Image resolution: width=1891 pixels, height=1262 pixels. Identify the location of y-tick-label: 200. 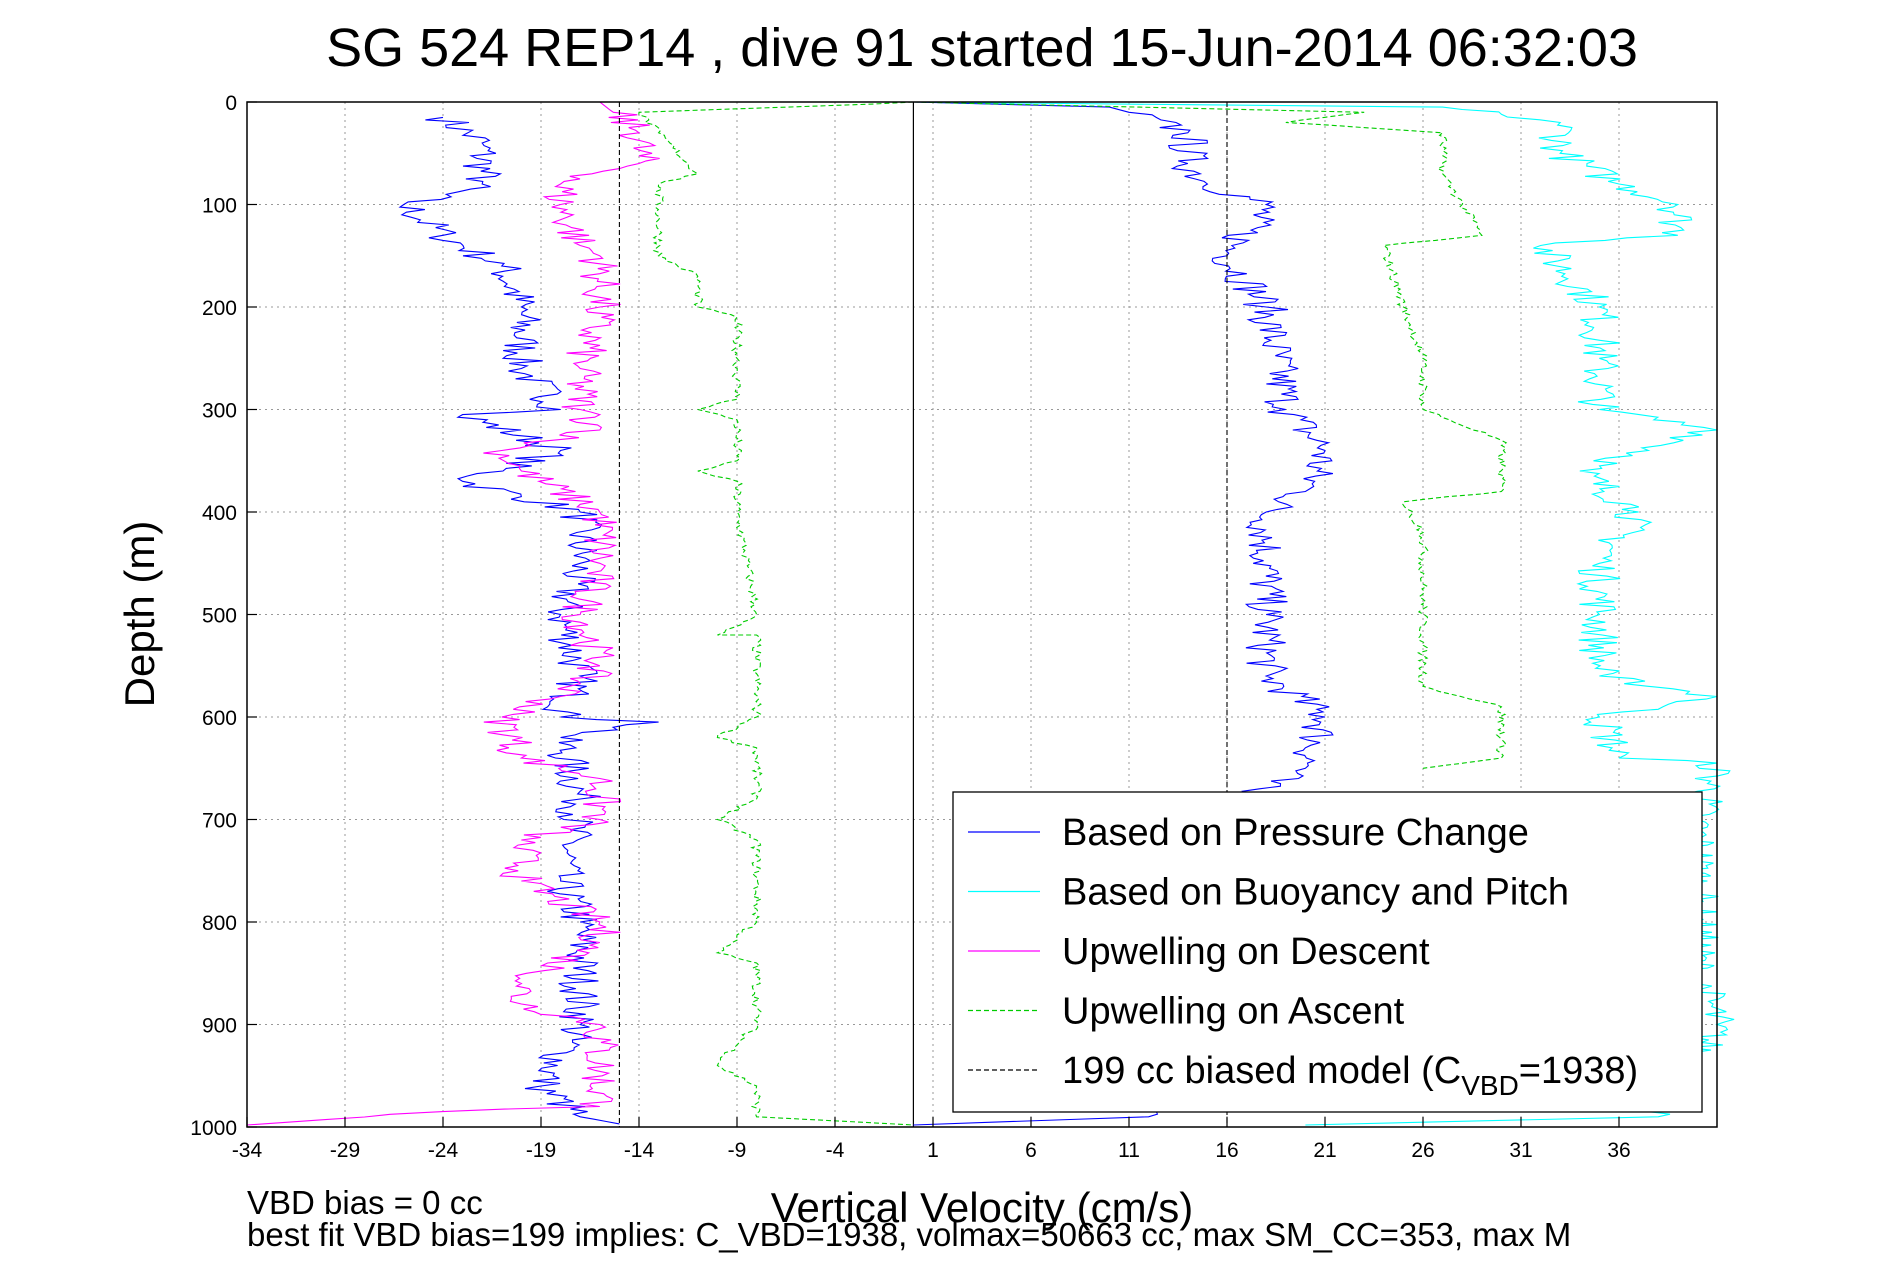
(219, 308).